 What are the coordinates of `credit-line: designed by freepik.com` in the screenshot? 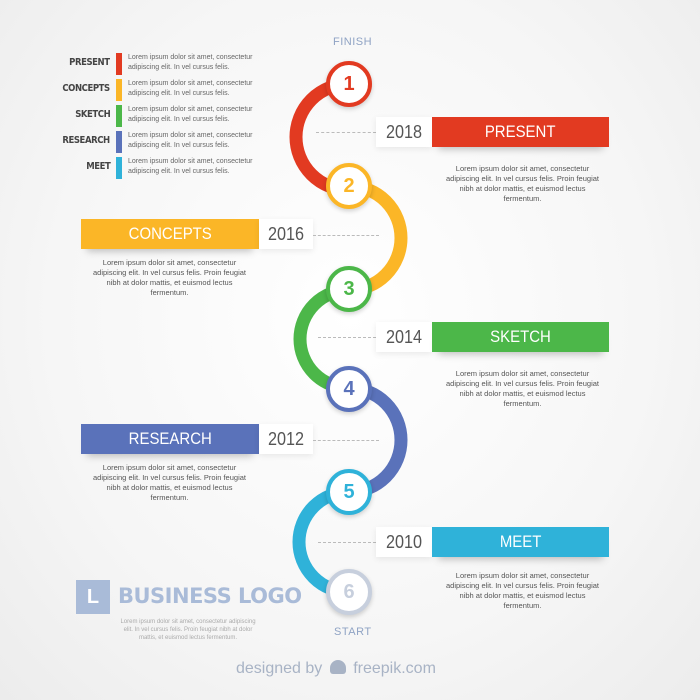 It's located at (336, 669).